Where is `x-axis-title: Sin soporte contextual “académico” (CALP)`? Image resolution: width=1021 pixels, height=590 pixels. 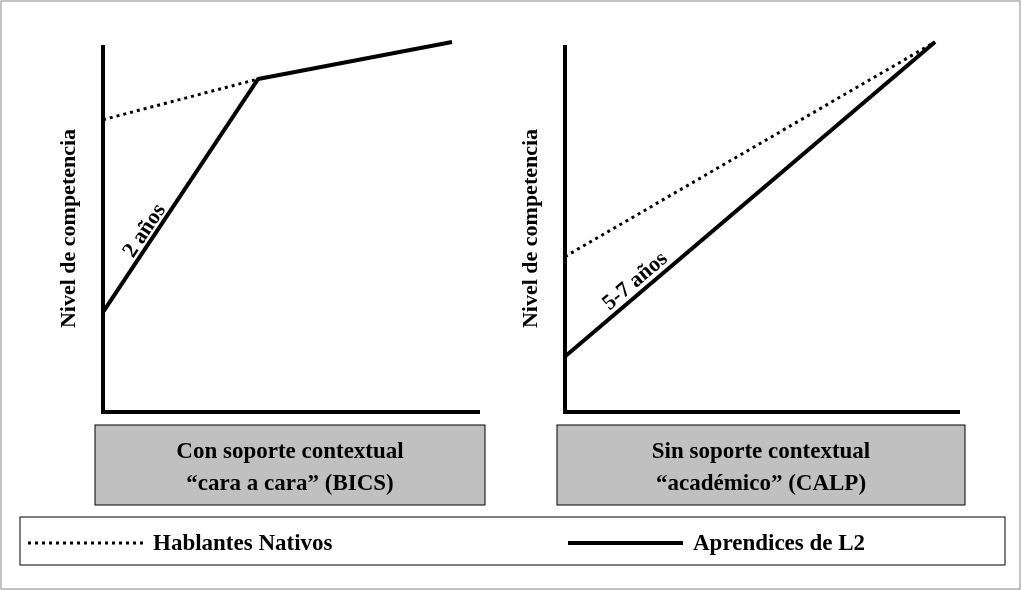 x-axis-title: Sin soporte contextual “académico” (CALP) is located at coordinates (761, 466).